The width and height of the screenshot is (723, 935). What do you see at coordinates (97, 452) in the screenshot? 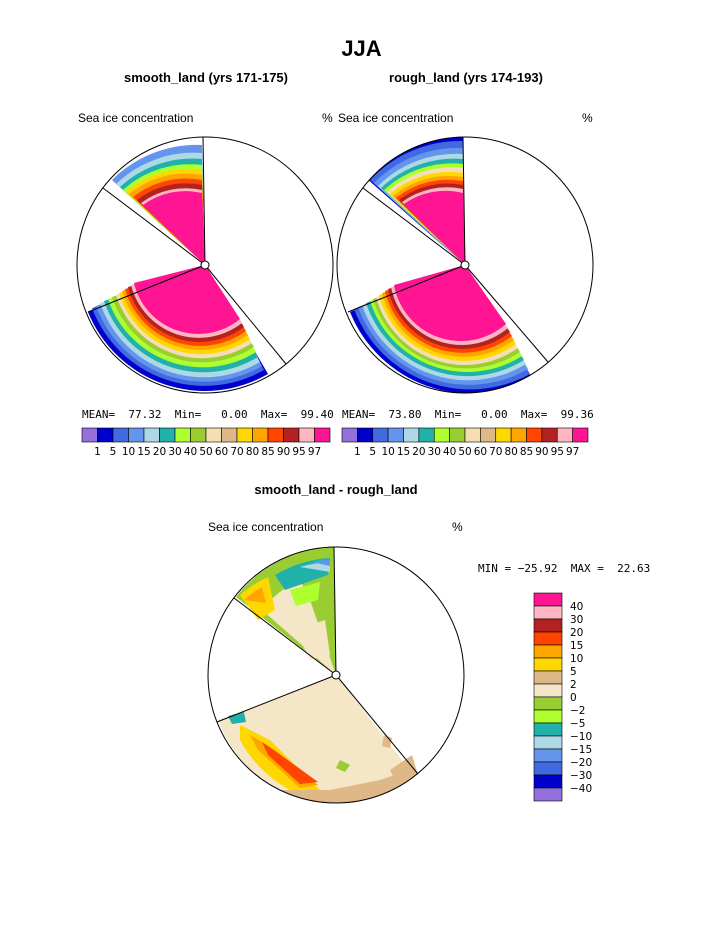
I see `panel-1-colorbar-tick-label: 1` at bounding box center [97, 452].